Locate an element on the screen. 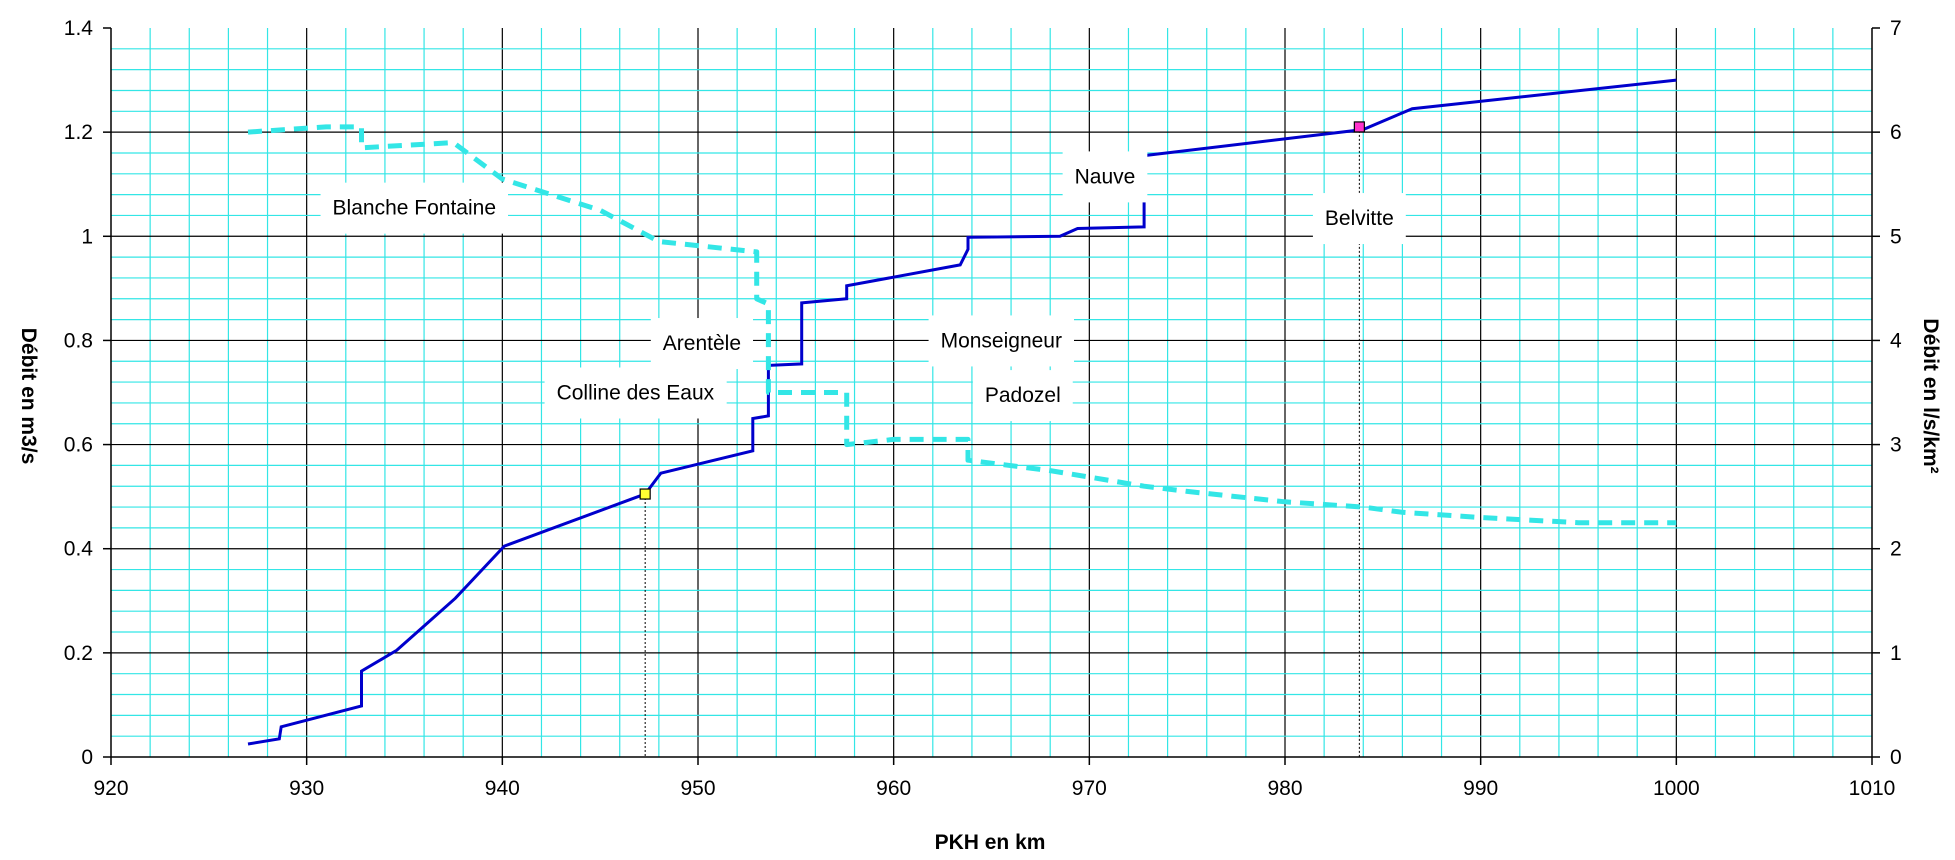  annotation-label-text: Blanche Fontaine is located at coordinates (414, 208).